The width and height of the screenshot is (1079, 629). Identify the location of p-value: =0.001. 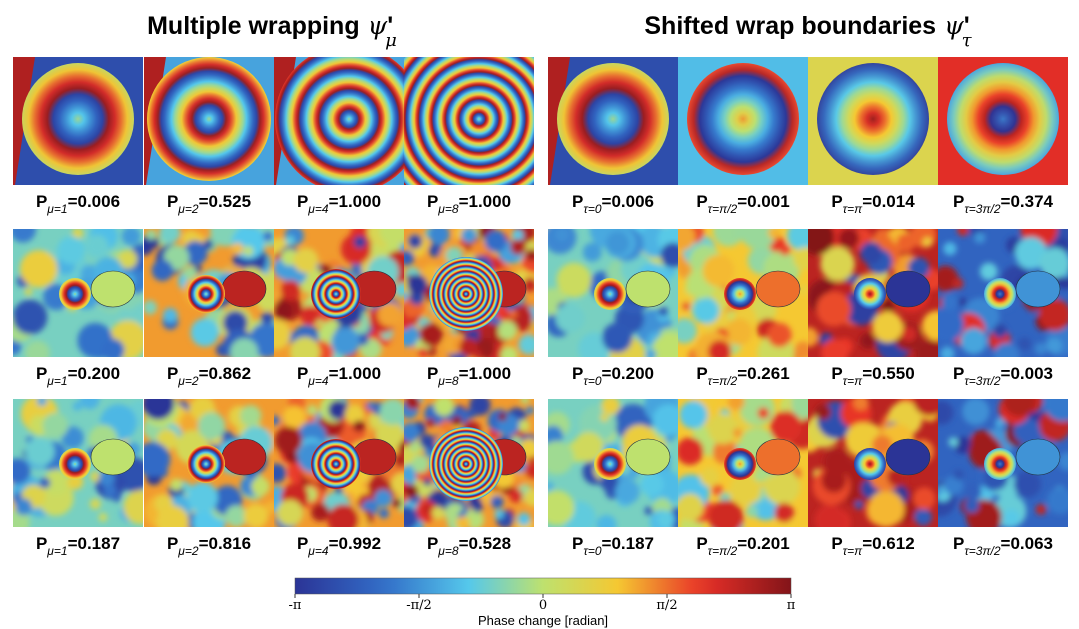
(763, 201).